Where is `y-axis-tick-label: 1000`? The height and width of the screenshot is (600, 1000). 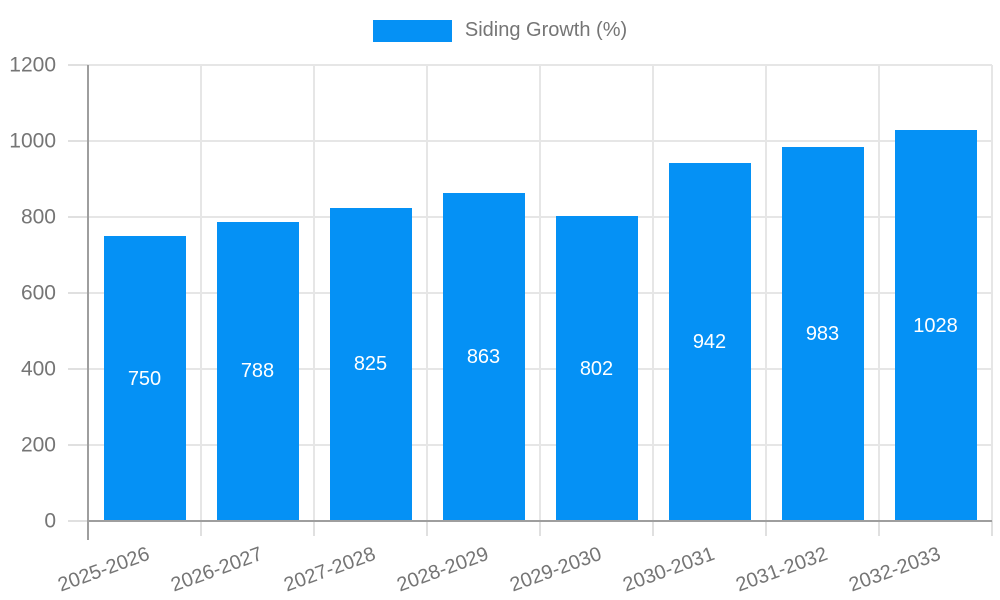 y-axis-tick-label: 1000 is located at coordinates (32, 141).